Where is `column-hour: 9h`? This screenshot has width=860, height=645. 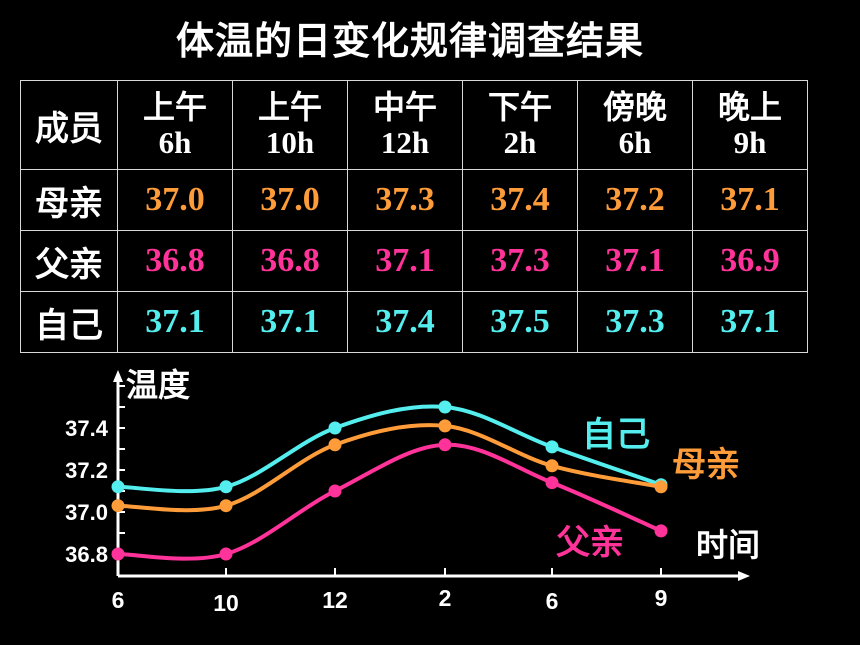 column-hour: 9h is located at coordinates (750, 142).